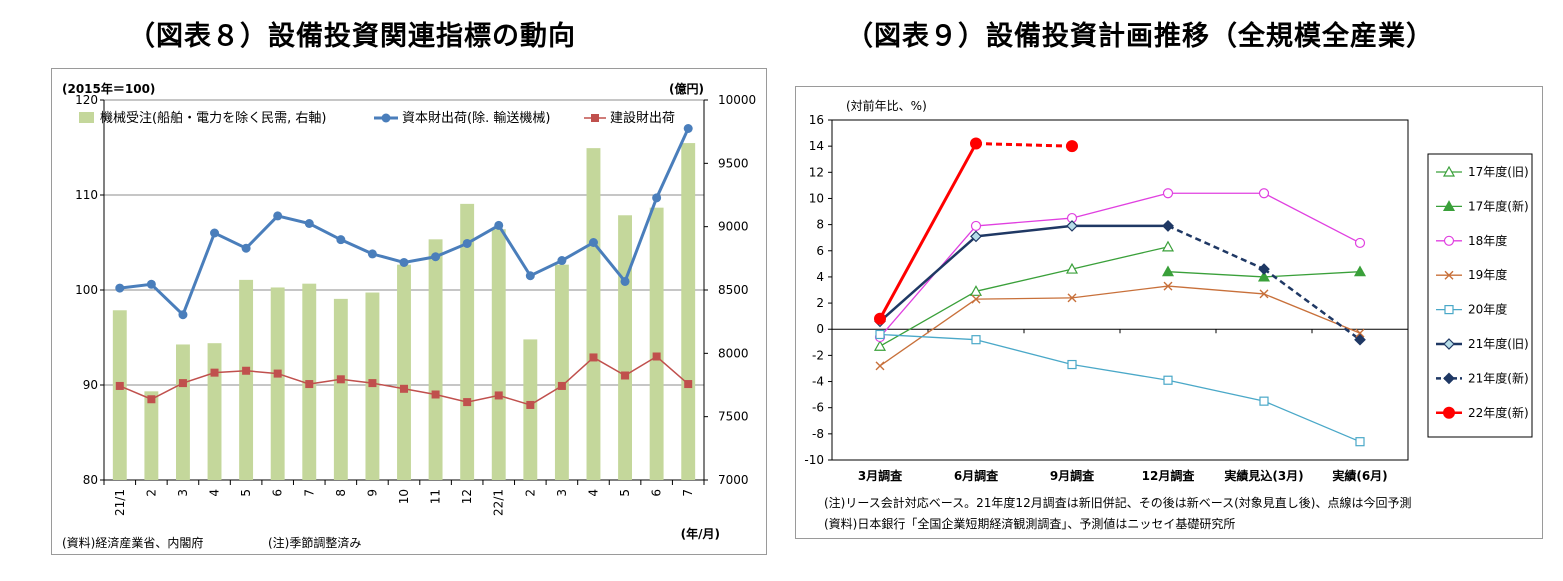 The width and height of the screenshot is (1563, 581). What do you see at coordinates (1498, 205) in the screenshot?
I see `chart9-legend-label: 17年度(新)` at bounding box center [1498, 205].